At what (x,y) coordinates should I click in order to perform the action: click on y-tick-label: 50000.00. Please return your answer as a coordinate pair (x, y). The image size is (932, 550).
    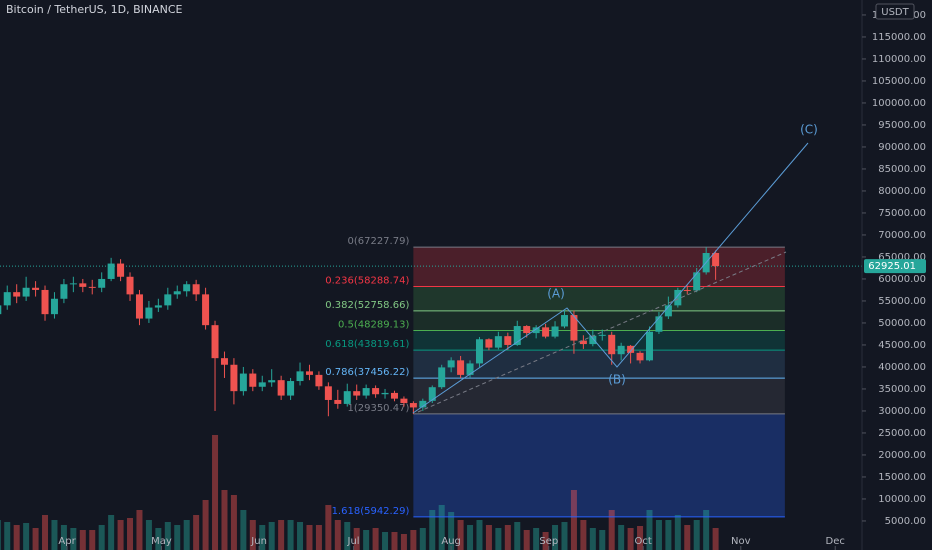
    Looking at the image, I should click on (902, 323).